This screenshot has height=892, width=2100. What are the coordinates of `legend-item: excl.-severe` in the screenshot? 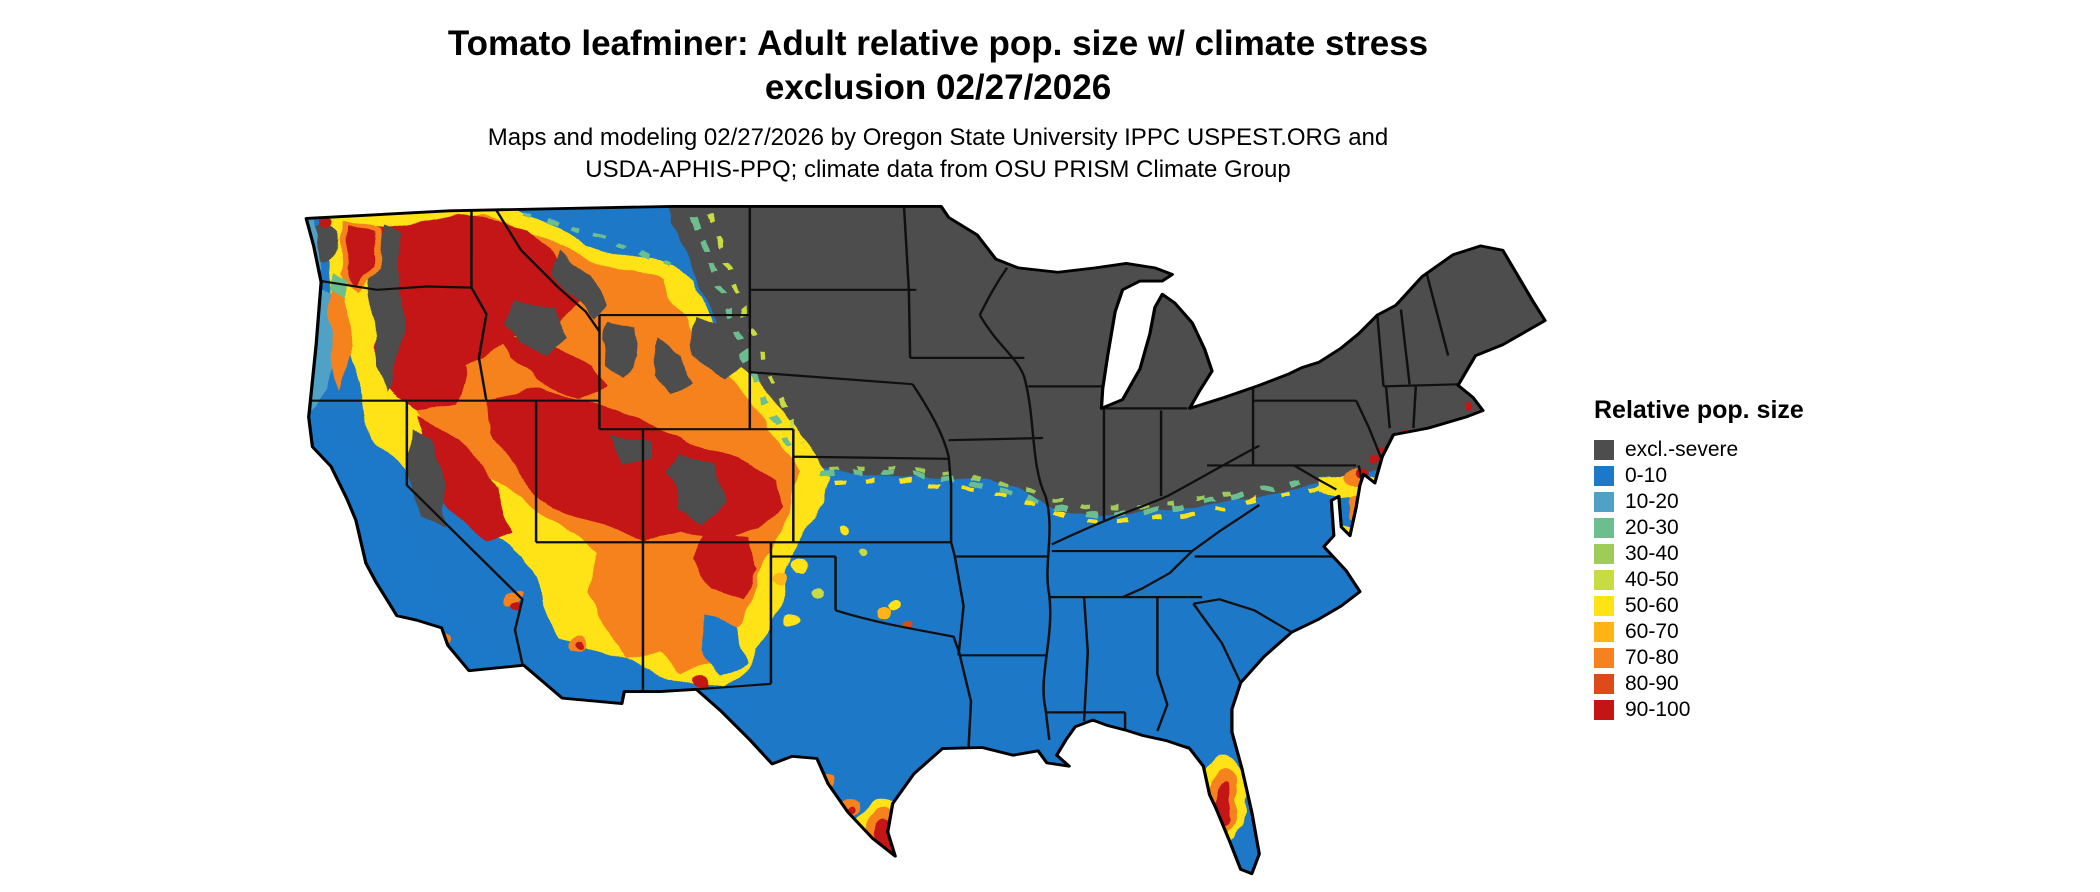 It's located at (1699, 450).